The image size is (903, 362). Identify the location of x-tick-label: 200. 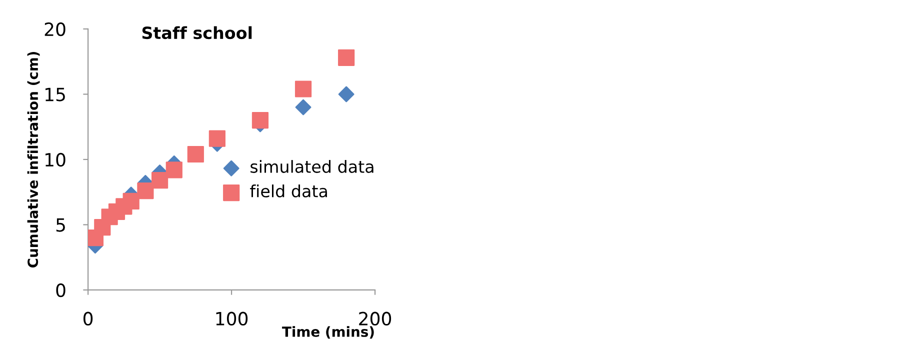
(375, 319).